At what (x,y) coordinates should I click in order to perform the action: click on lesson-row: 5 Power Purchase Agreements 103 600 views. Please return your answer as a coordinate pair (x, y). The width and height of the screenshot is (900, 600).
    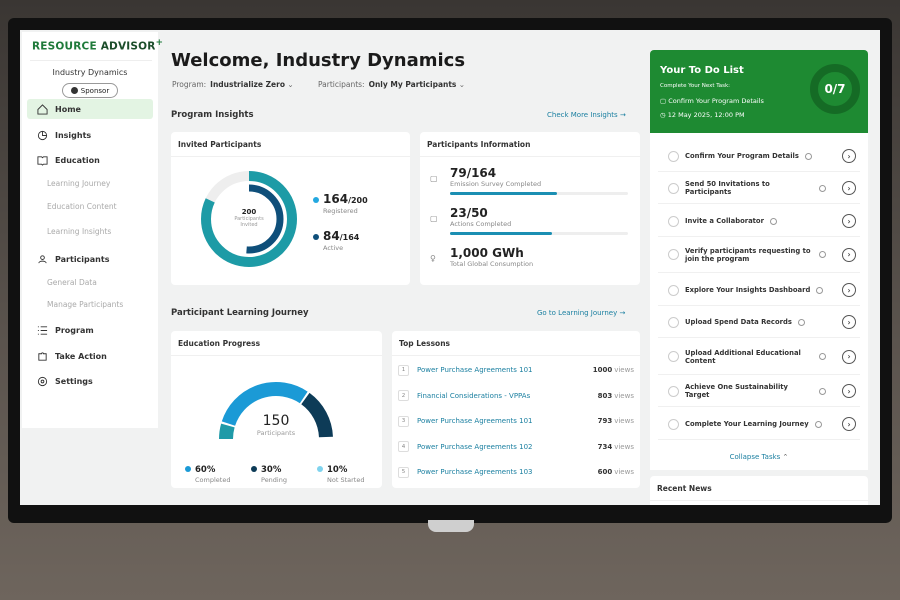
    Looking at the image, I should click on (516, 472).